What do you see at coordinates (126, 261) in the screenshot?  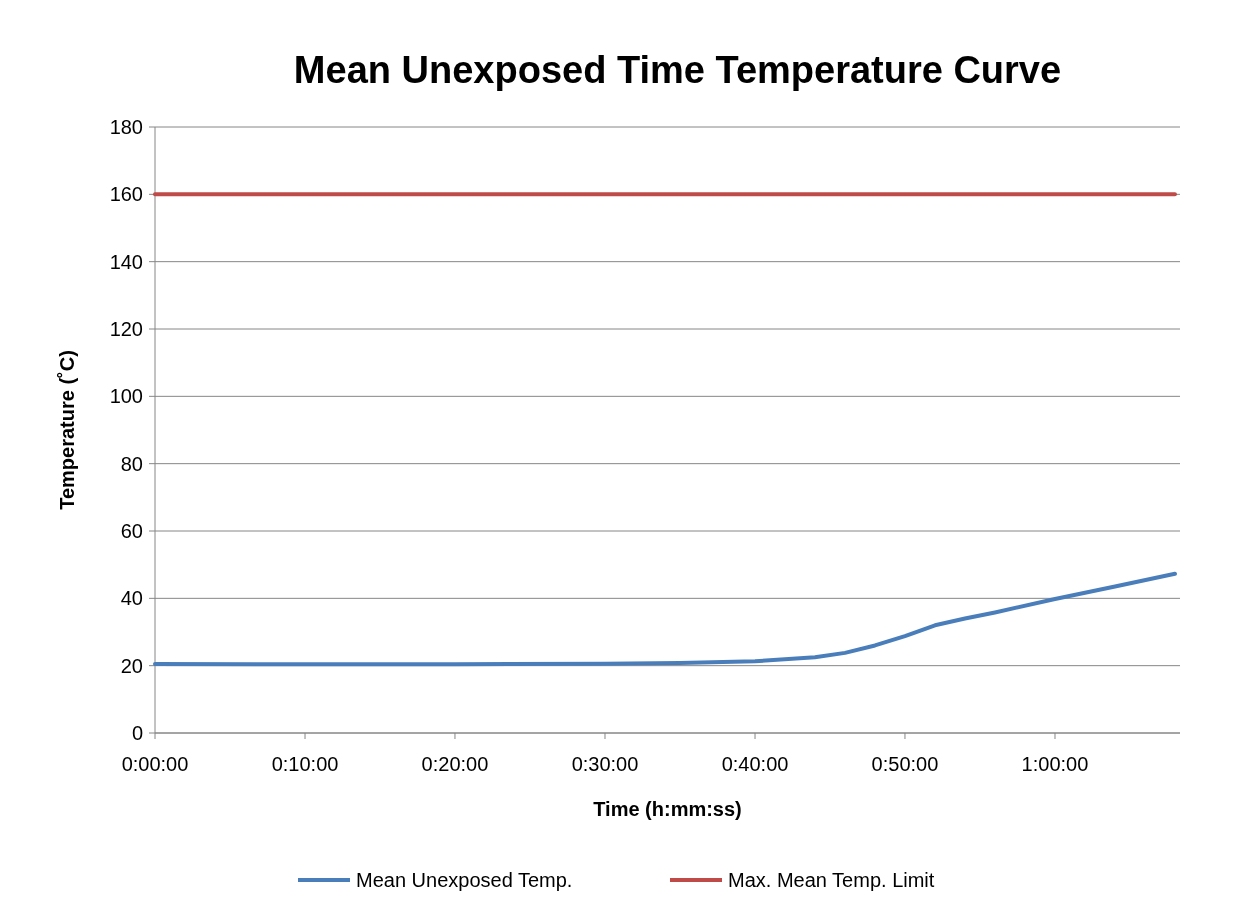 I see `y-tick-label: 140` at bounding box center [126, 261].